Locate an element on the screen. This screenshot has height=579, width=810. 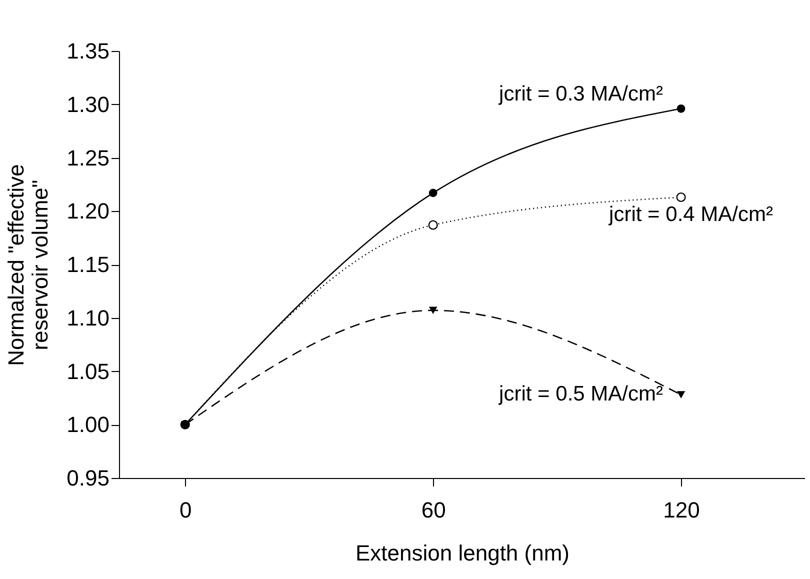
y-tick-label: 1.10 is located at coordinates (88, 317).